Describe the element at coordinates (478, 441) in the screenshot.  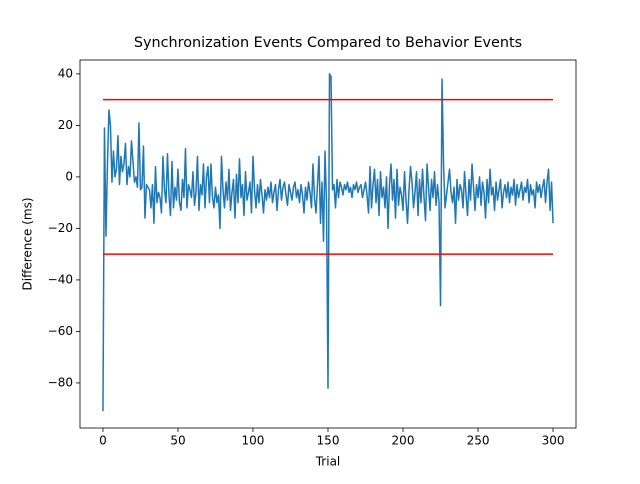
I see `x-tick-label: 250` at that location.